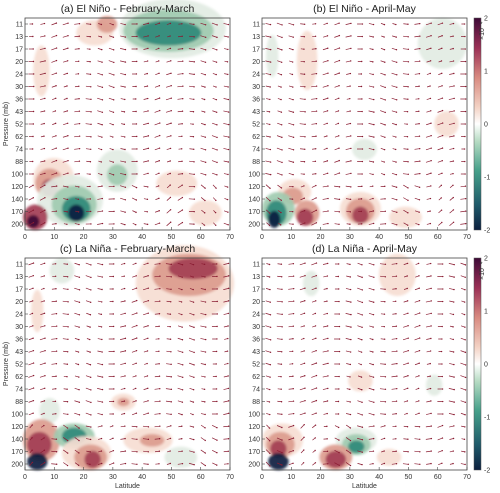 Image resolution: width=500 pixels, height=493 pixels. I want to click on y-tick-label: 140, so click(17, 199).